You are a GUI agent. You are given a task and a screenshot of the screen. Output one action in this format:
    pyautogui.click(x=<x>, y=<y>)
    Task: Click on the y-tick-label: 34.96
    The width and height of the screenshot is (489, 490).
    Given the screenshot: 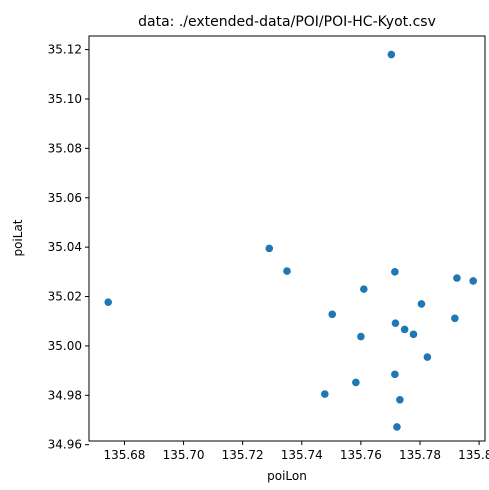 What is the action you would take?
    pyautogui.click(x=65, y=445)
    